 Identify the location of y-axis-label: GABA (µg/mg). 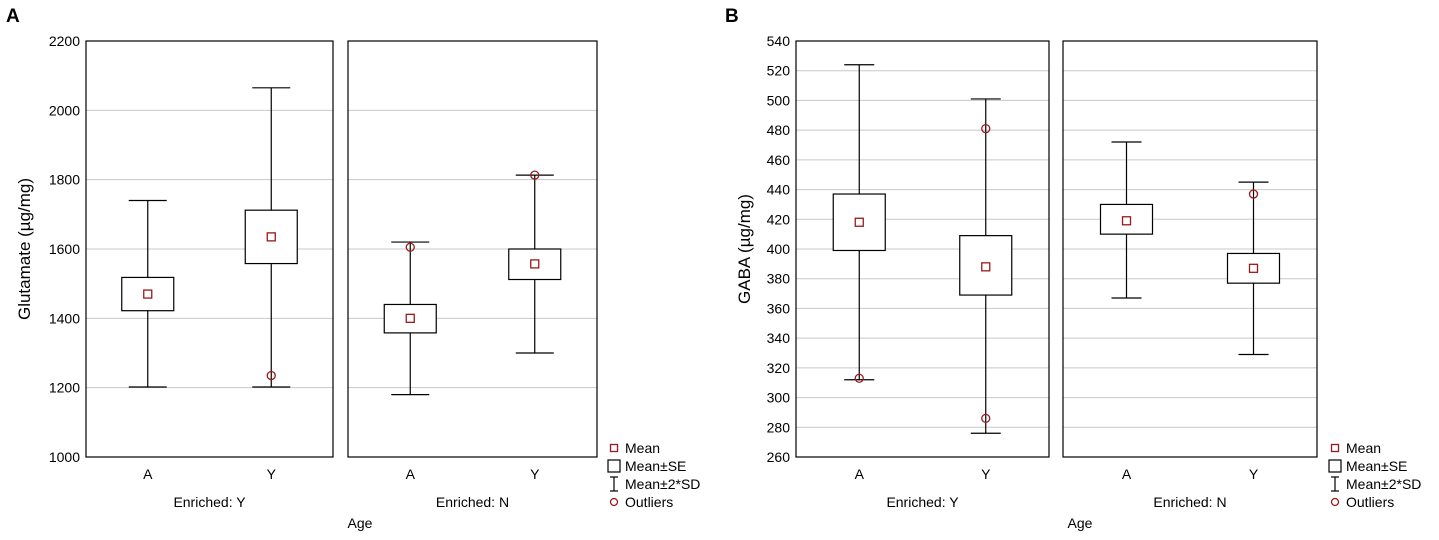
(744, 249).